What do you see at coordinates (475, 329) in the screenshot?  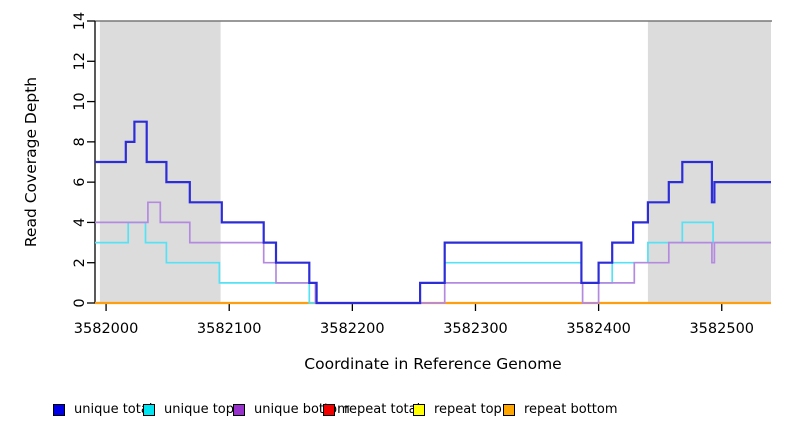 I see `x-tick-label: 3582300` at bounding box center [475, 329].